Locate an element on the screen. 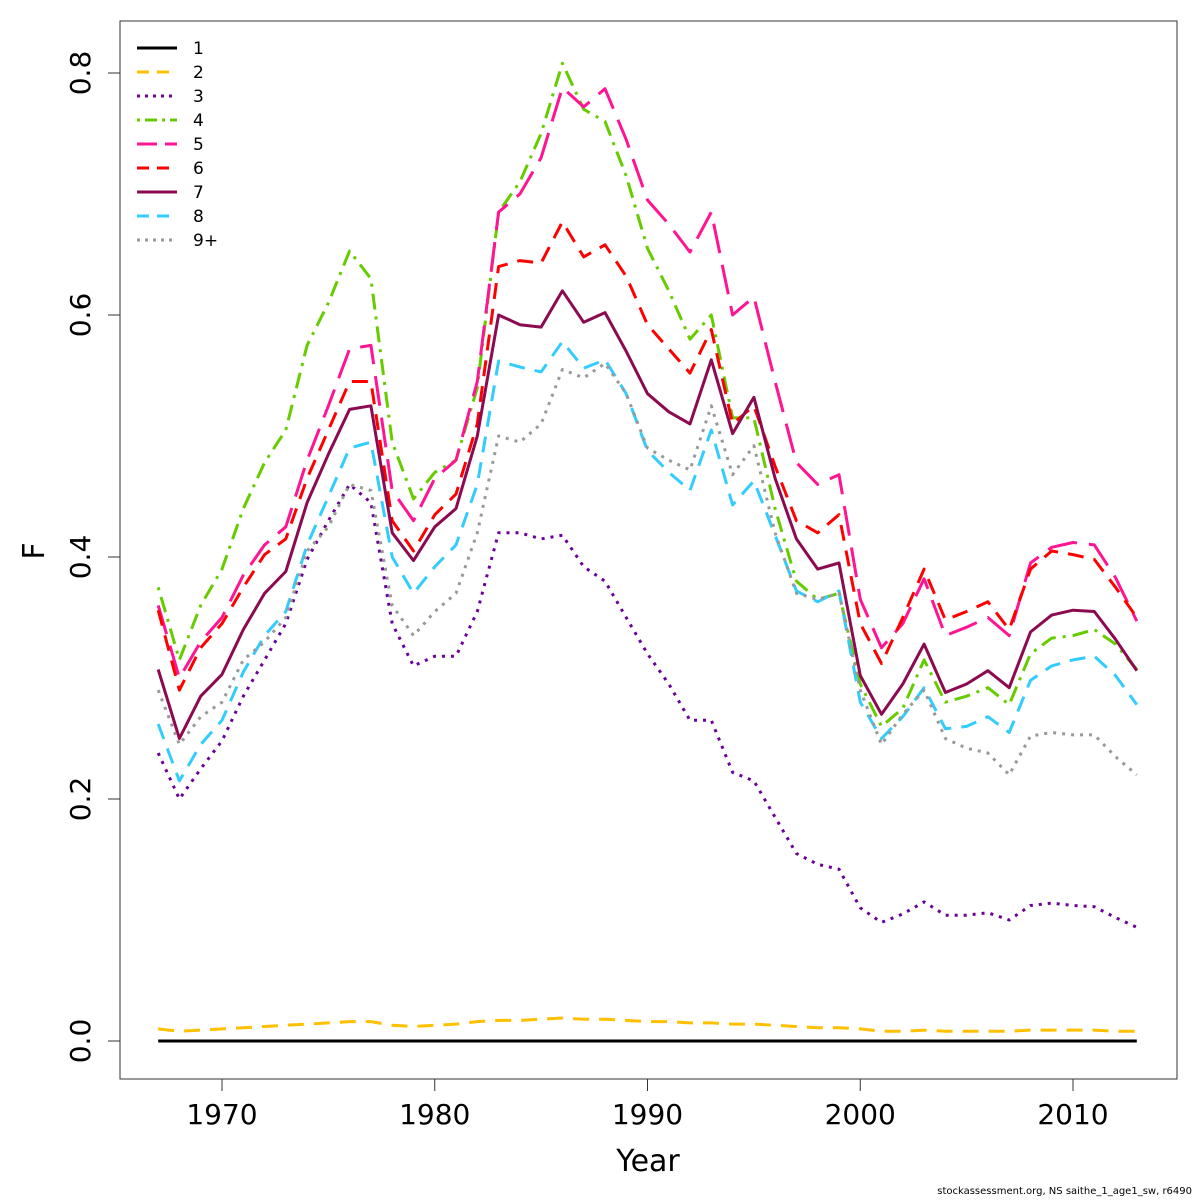  legend-label: 4 is located at coordinates (198, 121).